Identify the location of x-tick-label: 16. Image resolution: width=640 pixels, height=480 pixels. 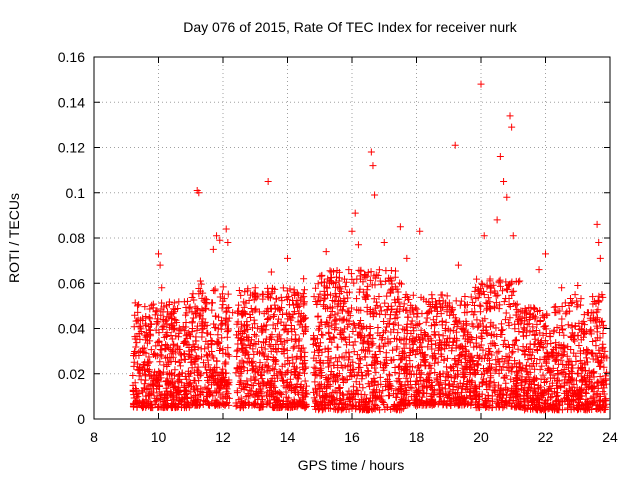
(352, 437).